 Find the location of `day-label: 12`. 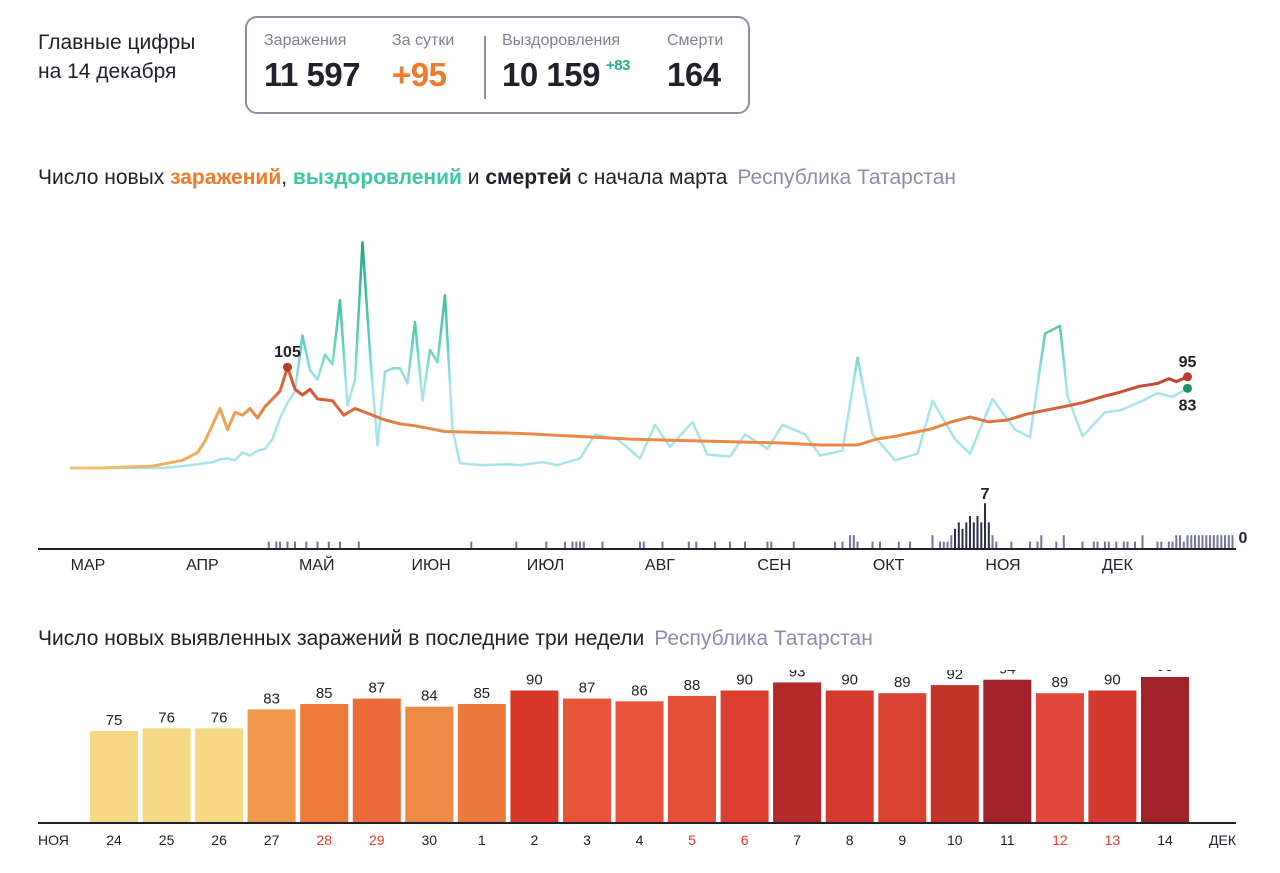

day-label: 12 is located at coordinates (1060, 840).